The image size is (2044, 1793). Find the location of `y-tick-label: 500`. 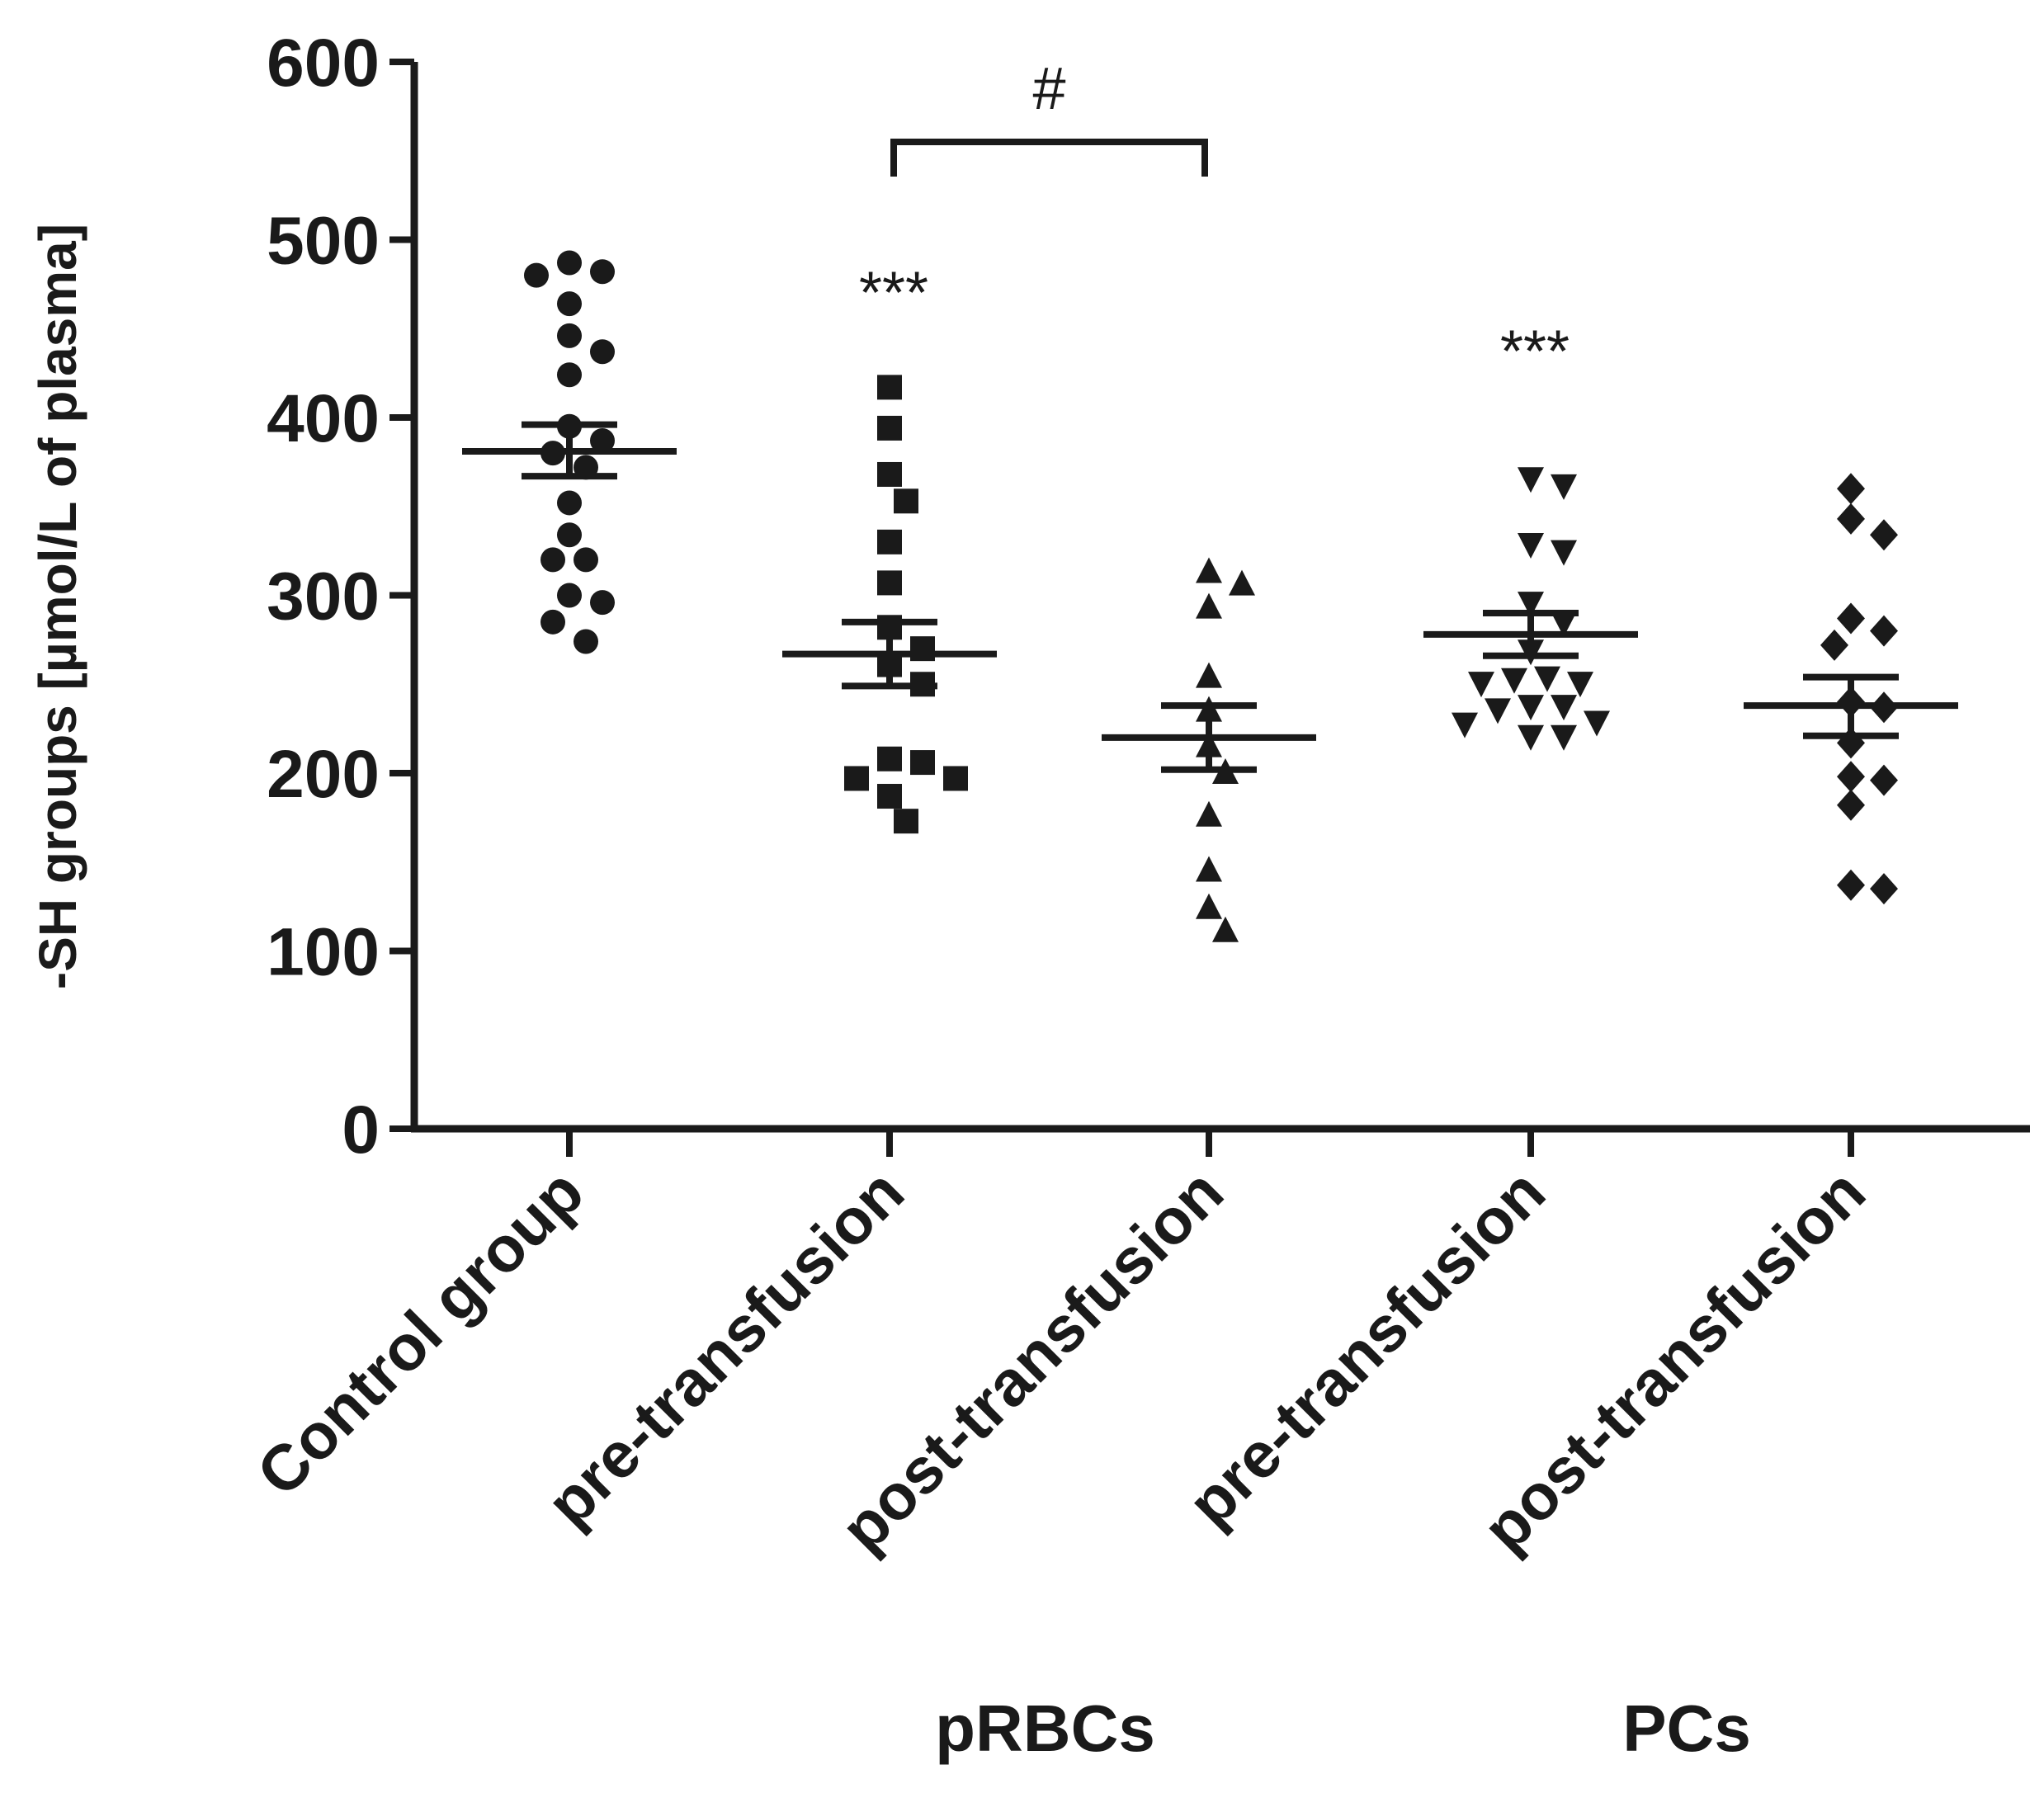

y-tick-label: 500 is located at coordinates (324, 241).